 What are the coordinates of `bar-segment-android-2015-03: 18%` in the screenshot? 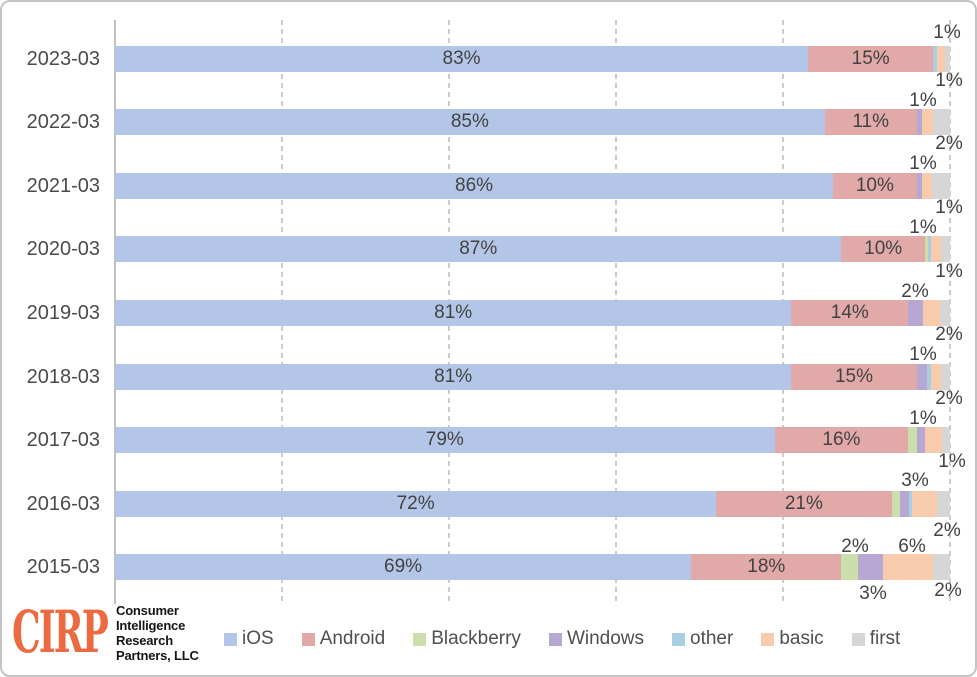 It's located at (766, 567).